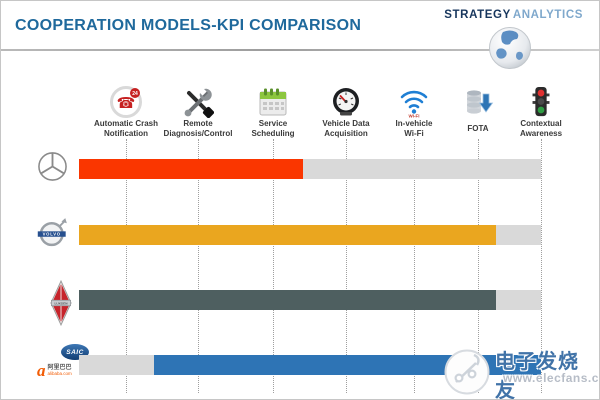 The image size is (600, 400). I want to click on kpi-label-service-scheduling: Service Scheduling, so click(273, 128).